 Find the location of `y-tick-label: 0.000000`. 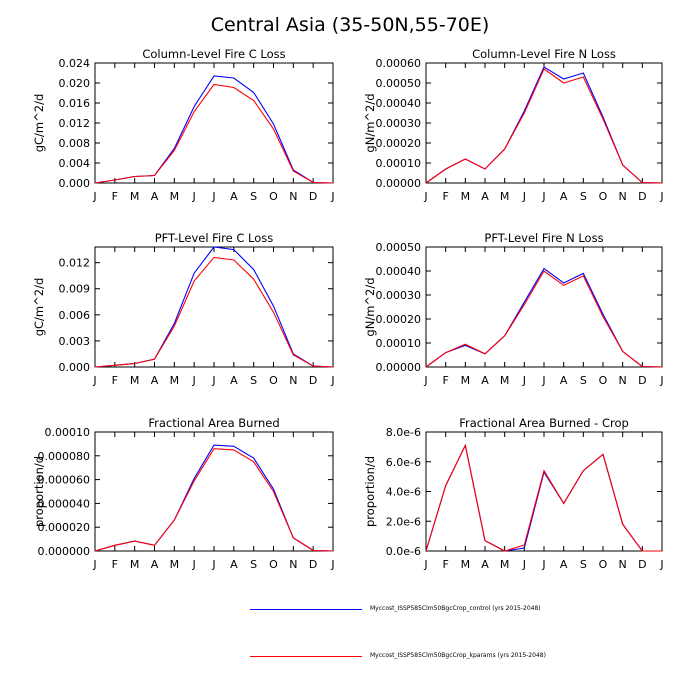

y-tick-label: 0.000000 is located at coordinates (64, 551).